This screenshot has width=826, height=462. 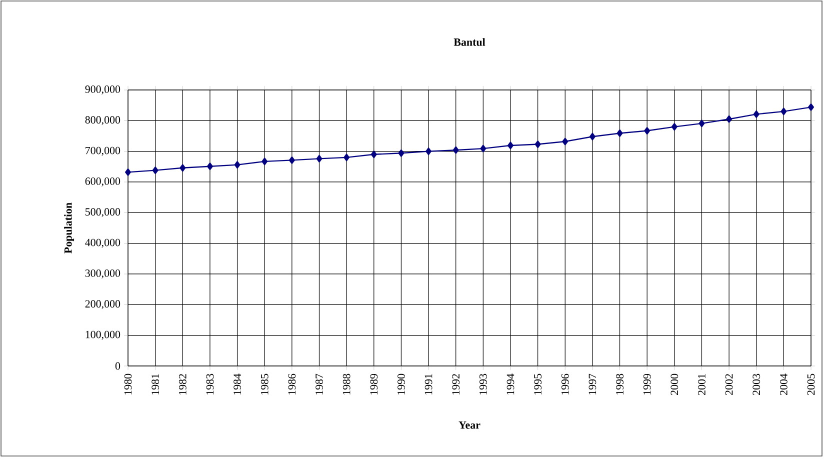 What do you see at coordinates (428, 384) in the screenshot?
I see `x-tick-label: 1991` at bounding box center [428, 384].